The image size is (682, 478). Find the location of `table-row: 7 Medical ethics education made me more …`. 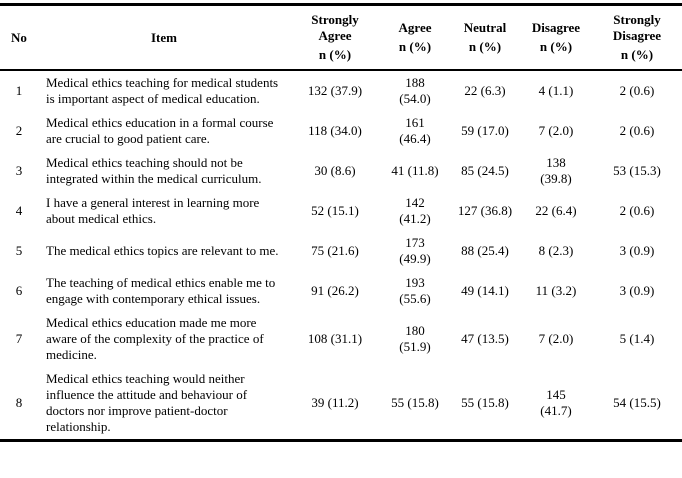

table-row: 7 Medical ethics education made me more … is located at coordinates (341, 339).